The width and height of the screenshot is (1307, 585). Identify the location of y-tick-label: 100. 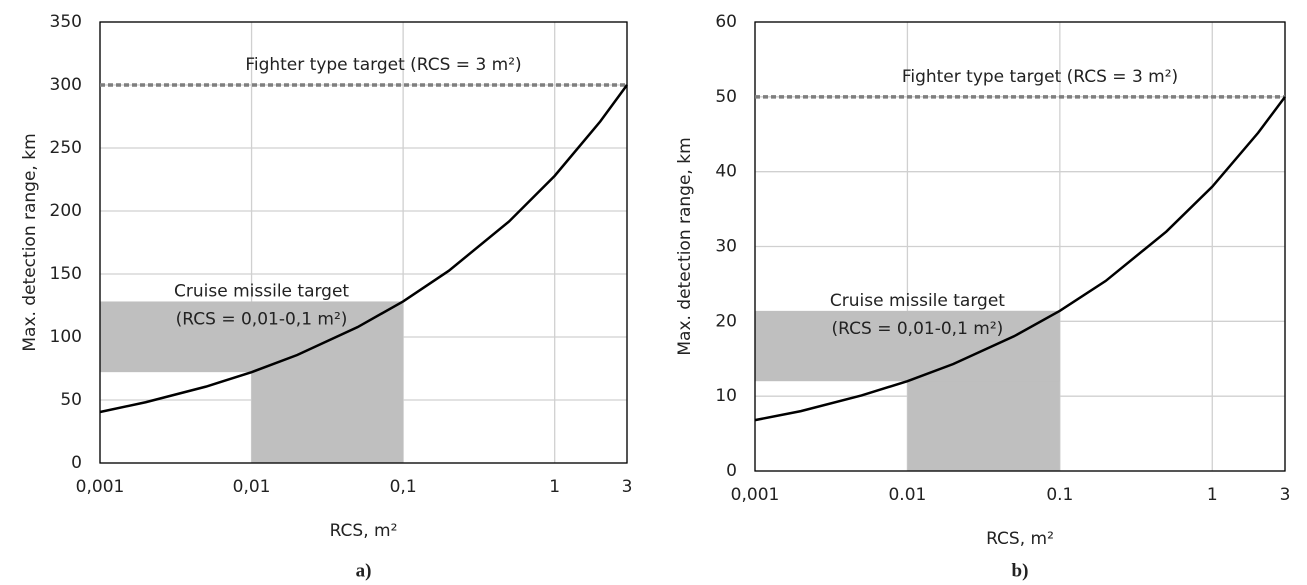
(66, 337).